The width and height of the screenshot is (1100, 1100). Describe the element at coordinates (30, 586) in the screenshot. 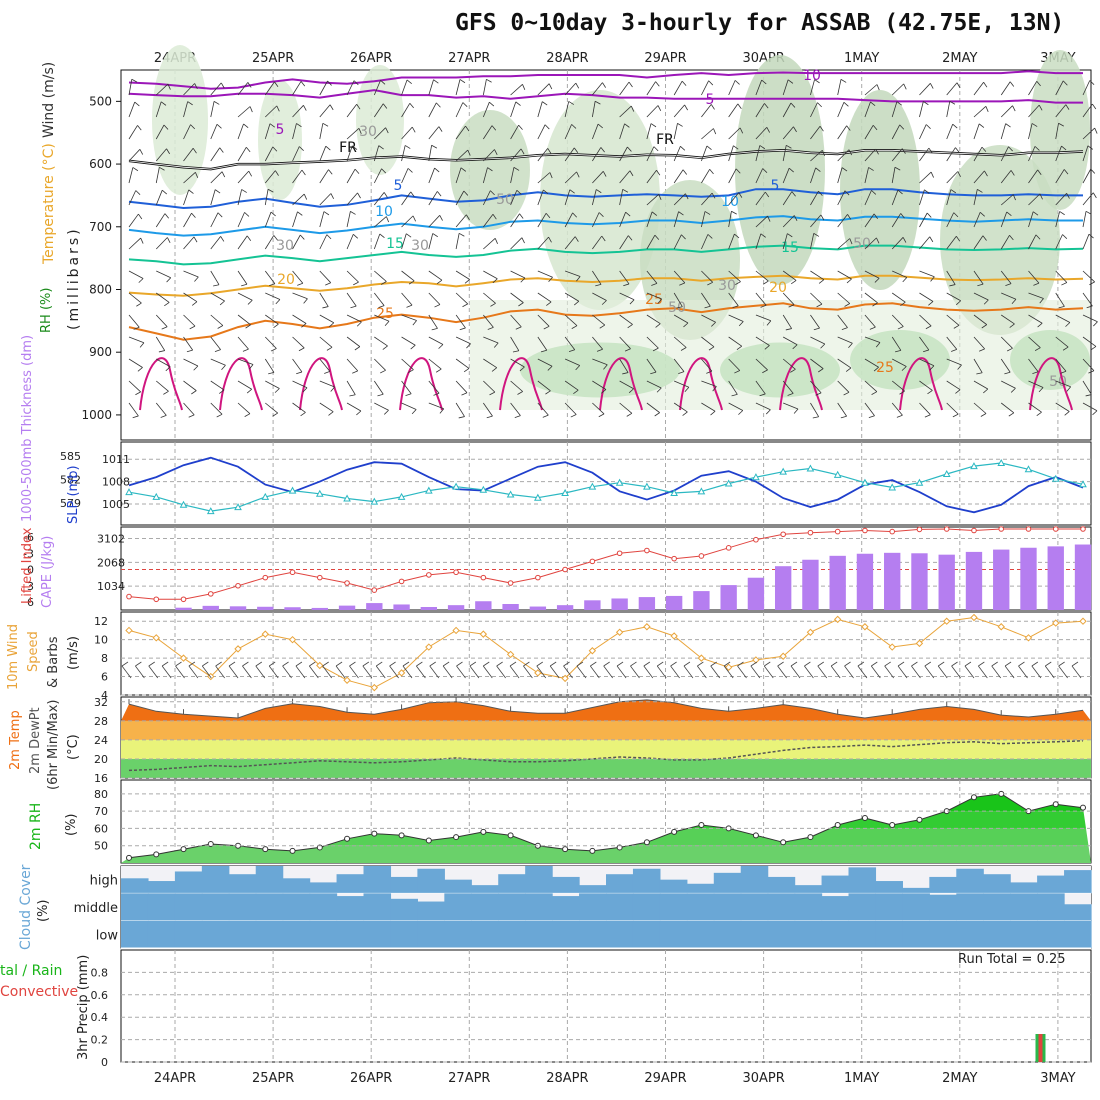

I see `lifted-tick-label: 3` at that location.